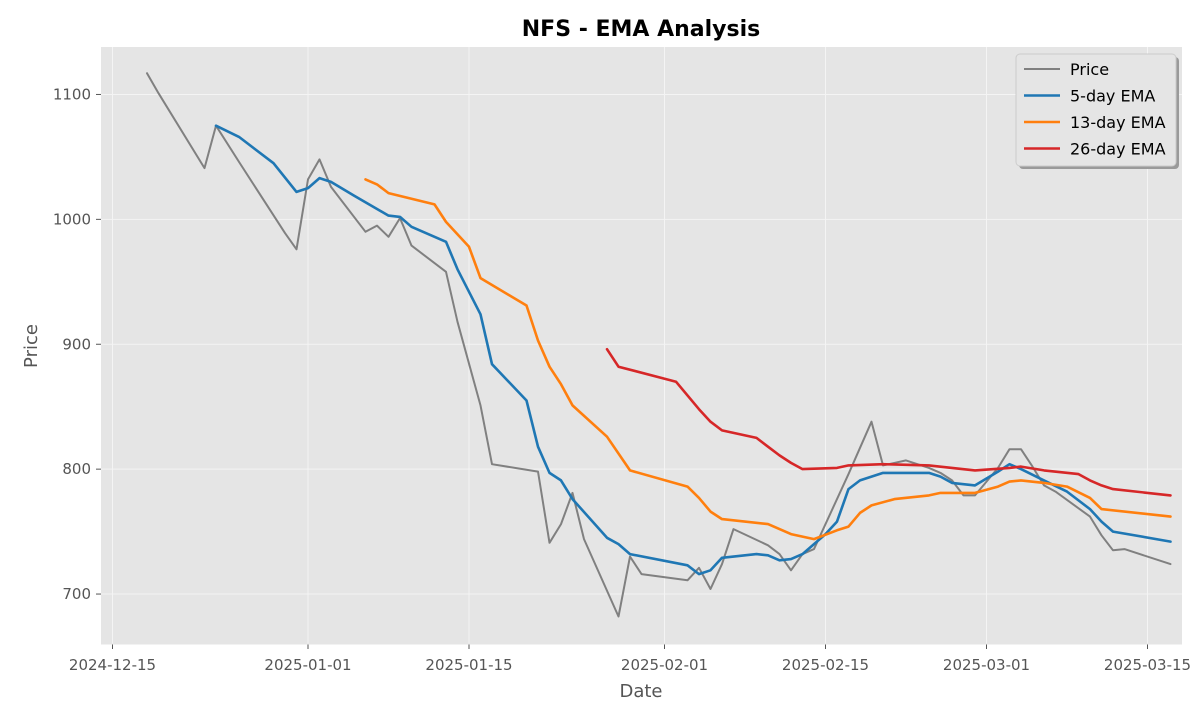 This screenshot has height=720, width=1200. I want to click on legend: Price 5-day EMA 13-day EMA 26-day EMA, so click(1097, 111).